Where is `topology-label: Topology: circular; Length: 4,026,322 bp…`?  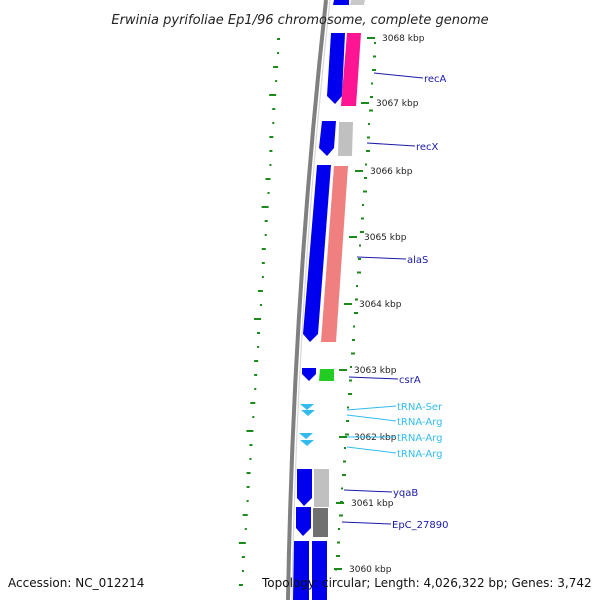 topology-label: Topology: circular; Length: 4,026,322 bp… is located at coordinates (426, 583).